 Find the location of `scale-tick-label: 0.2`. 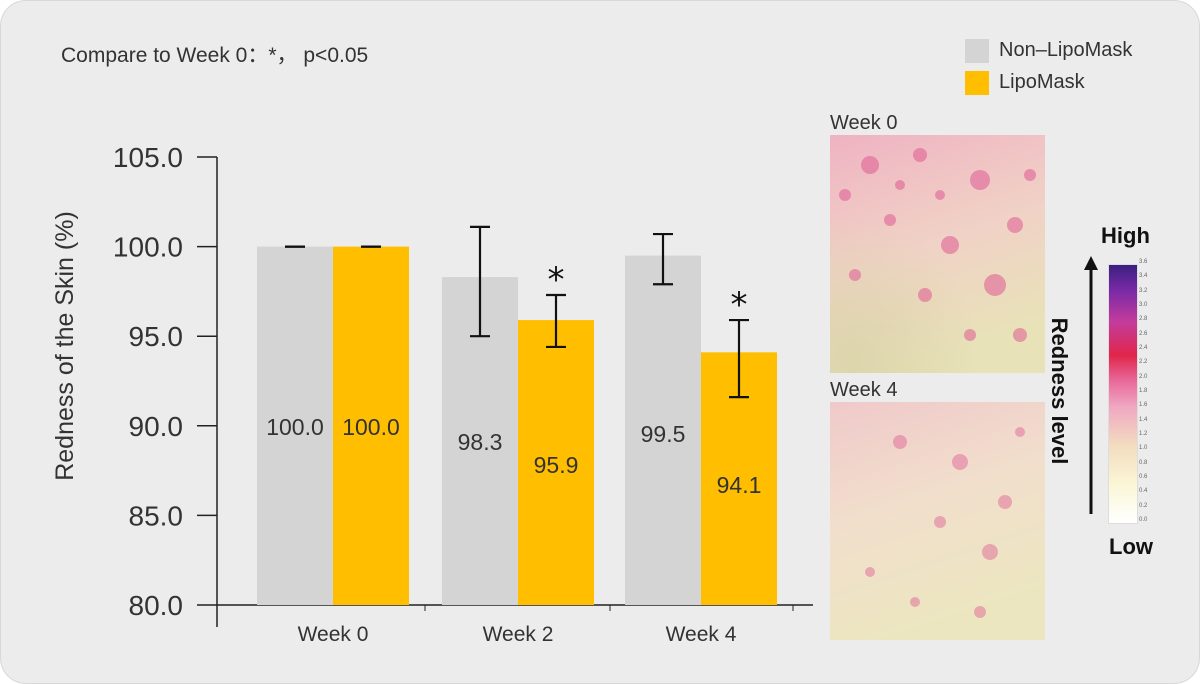

scale-tick-label: 0.2 is located at coordinates (1143, 505).